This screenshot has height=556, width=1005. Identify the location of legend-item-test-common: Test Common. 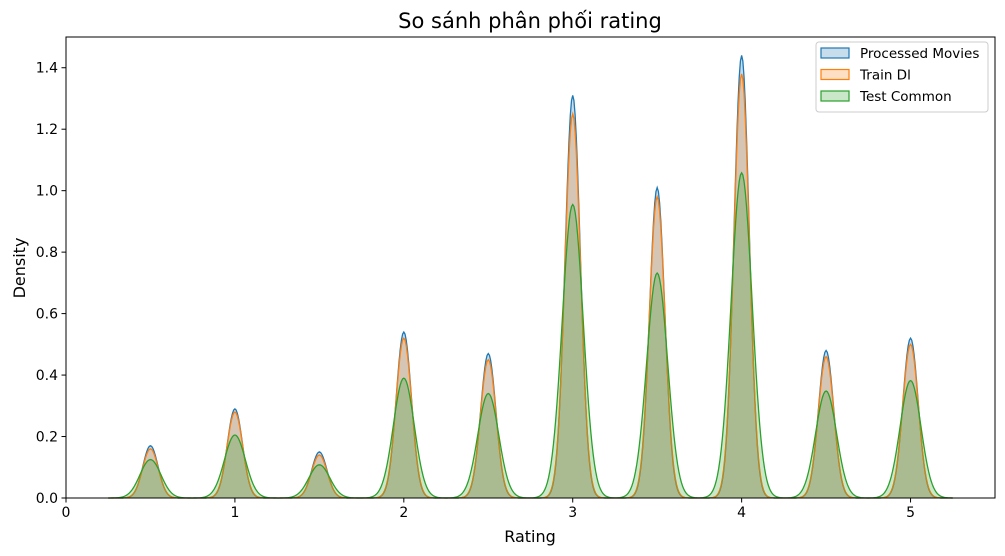
(886, 97).